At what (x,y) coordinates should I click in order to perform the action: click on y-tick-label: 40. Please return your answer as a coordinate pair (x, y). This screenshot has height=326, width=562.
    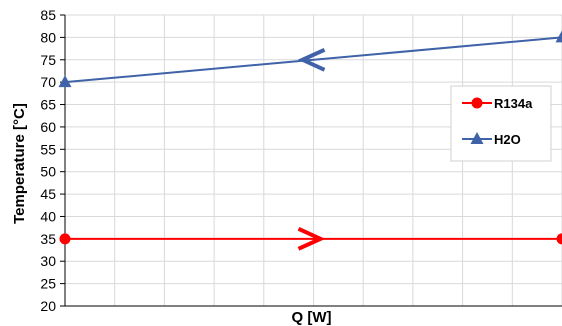
    Looking at the image, I should click on (48, 216).